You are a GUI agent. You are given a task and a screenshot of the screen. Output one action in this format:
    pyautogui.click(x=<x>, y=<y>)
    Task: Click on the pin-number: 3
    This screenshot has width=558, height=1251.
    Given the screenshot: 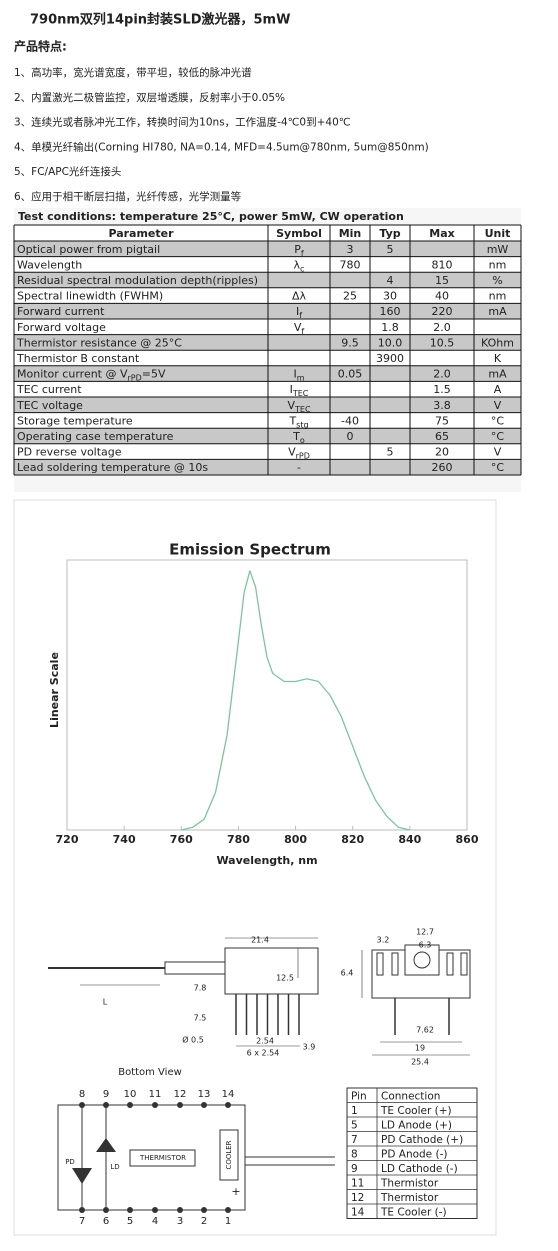 What is the action you would take?
    pyautogui.click(x=180, y=1221)
    